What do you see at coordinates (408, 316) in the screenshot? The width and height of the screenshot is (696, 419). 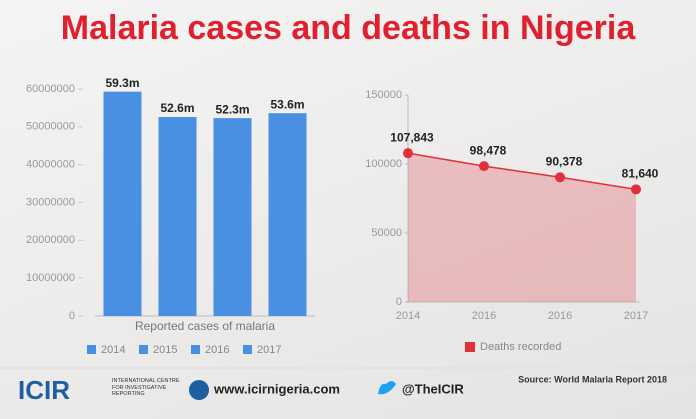 I see `x-tick-label: 2014` at bounding box center [408, 316].